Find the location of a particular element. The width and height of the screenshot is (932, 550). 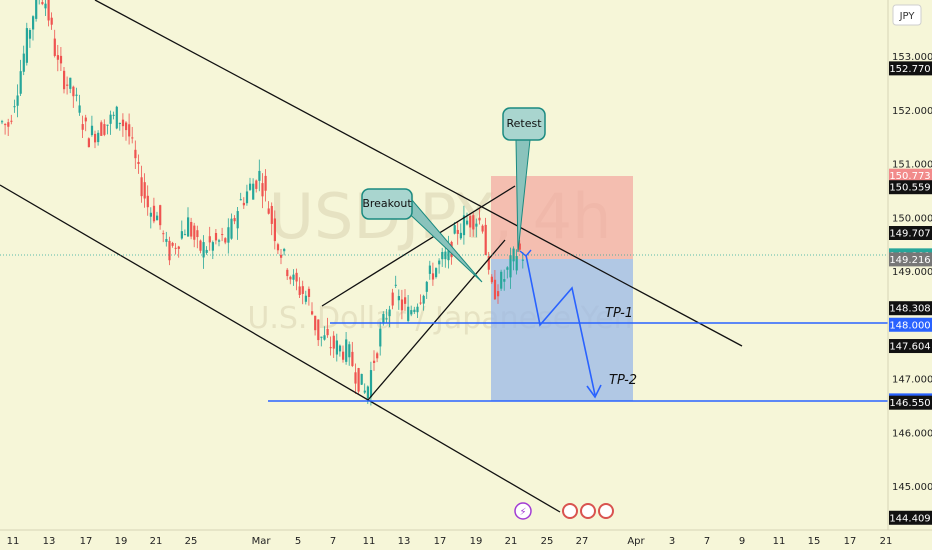

wedge-lower-line is located at coordinates (436, 320).